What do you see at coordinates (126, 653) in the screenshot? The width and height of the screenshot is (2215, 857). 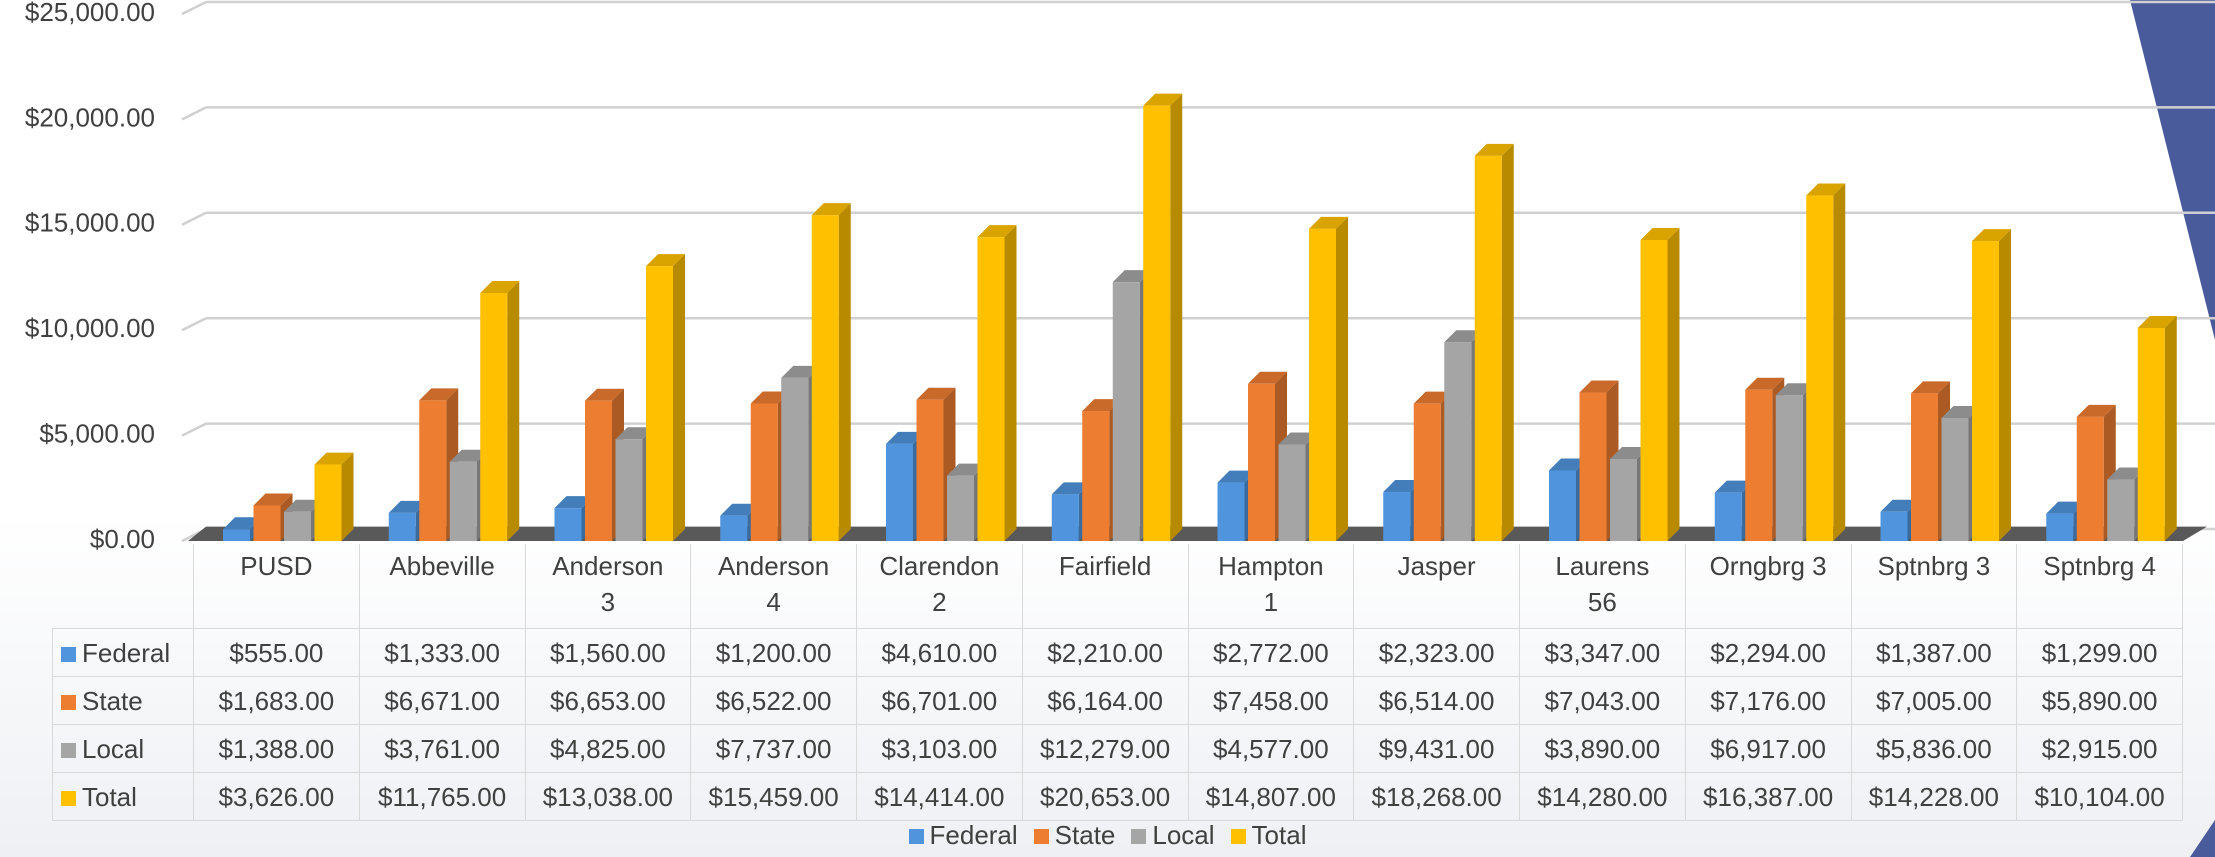 I see `row-header-label: Federal` at bounding box center [126, 653].